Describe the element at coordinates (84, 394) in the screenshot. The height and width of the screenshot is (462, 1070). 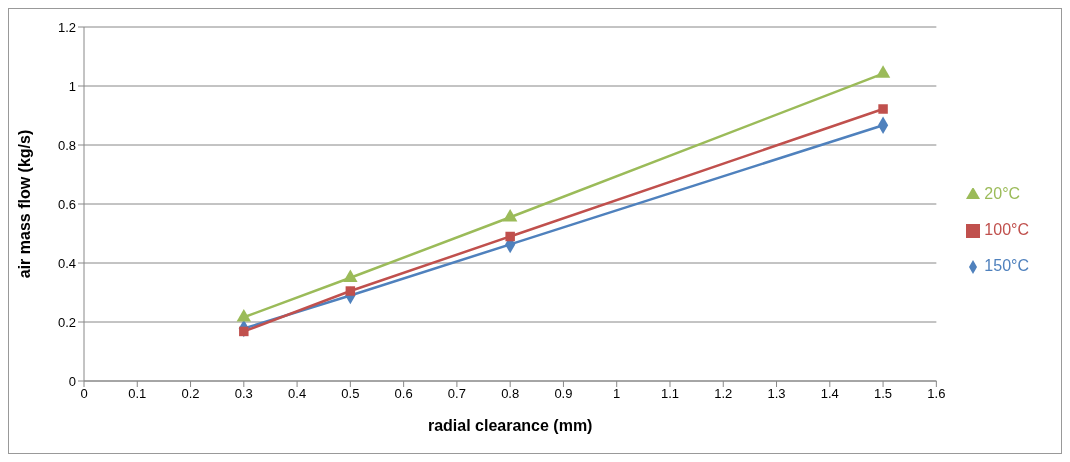
I see `x-tick-label: 0` at that location.